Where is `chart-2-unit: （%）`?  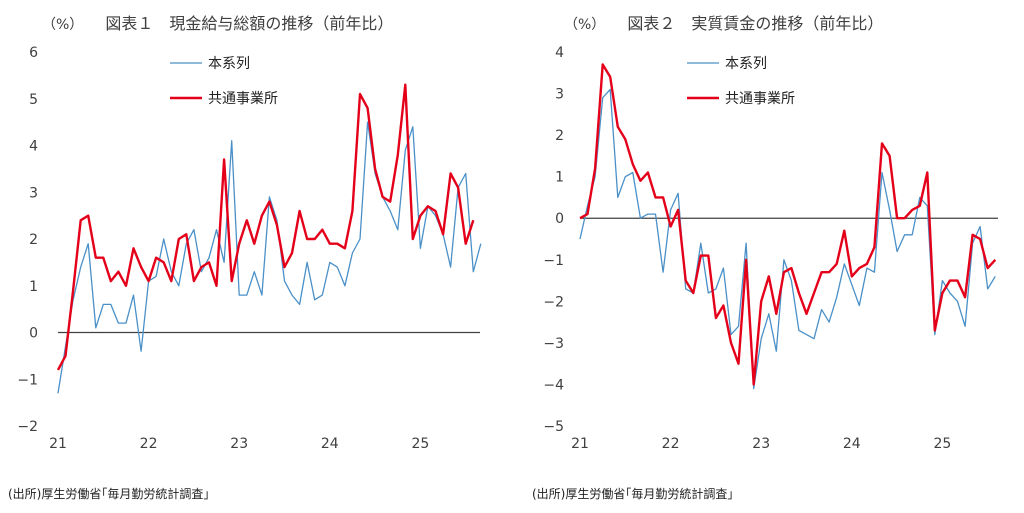
chart-2-unit: （%） is located at coordinates (585, 25).